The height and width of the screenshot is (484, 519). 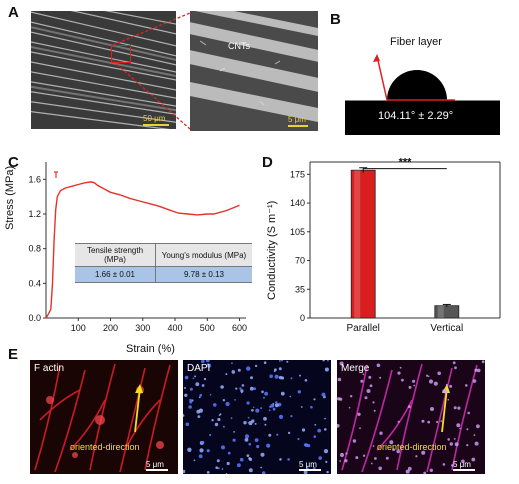 What do you see at coordinates (121, 54) in the screenshot?
I see `zoom-box` at bounding box center [121, 54].